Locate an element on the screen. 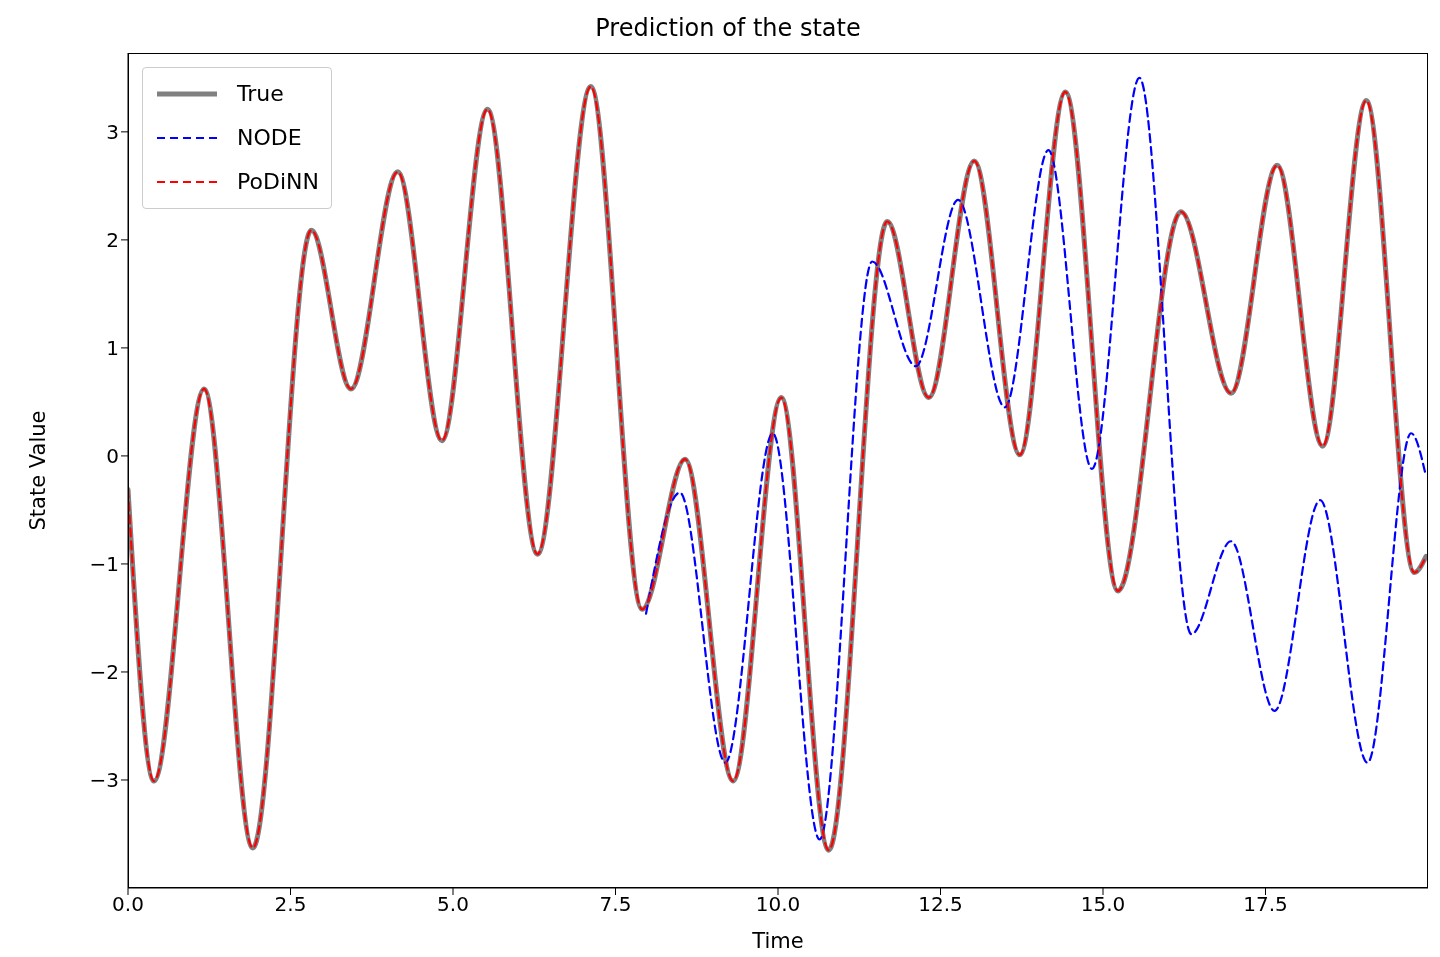 The height and width of the screenshot is (957, 1440). chart-title: Prediction of the state is located at coordinates (728, 28).